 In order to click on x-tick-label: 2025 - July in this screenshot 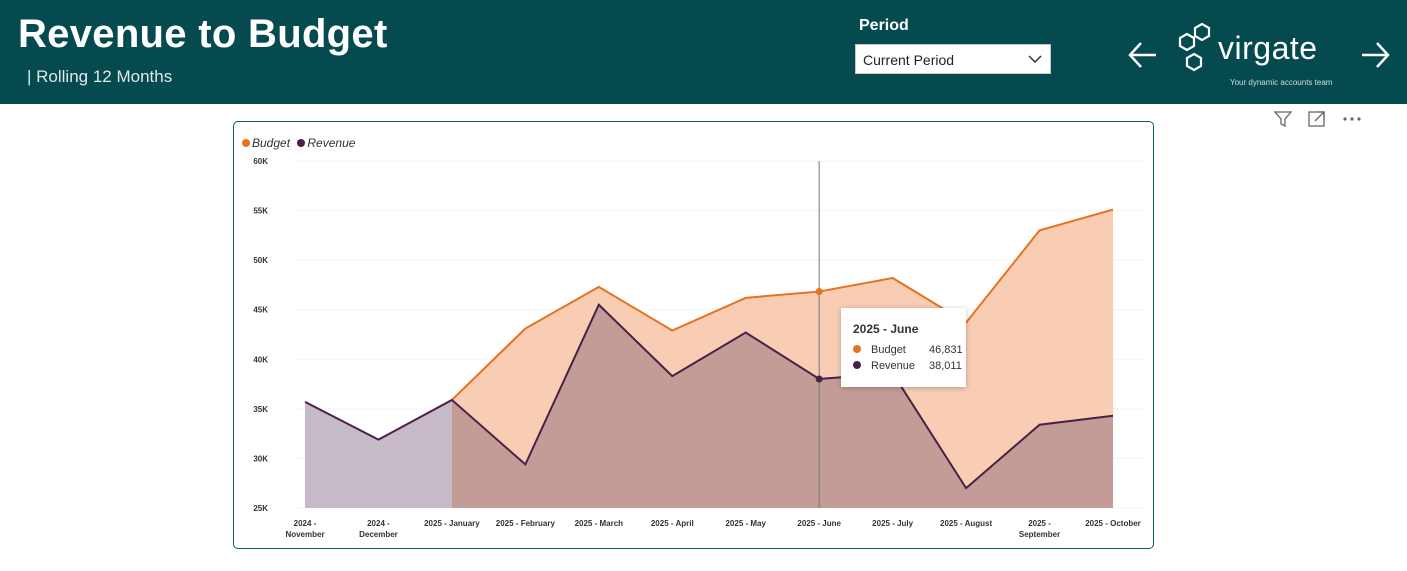, I will do `click(892, 523)`.